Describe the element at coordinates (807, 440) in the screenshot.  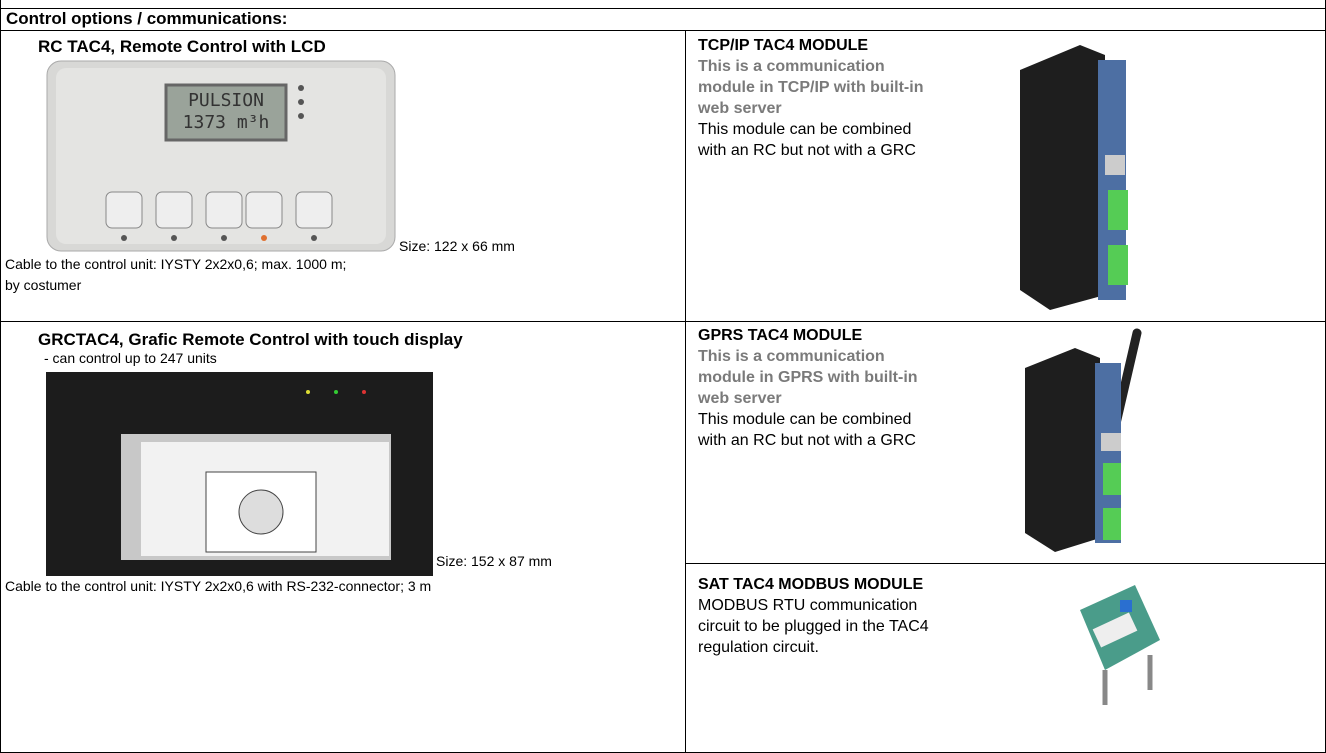
I see `gprs-desc: with an RC but not with a GRC` at that location.